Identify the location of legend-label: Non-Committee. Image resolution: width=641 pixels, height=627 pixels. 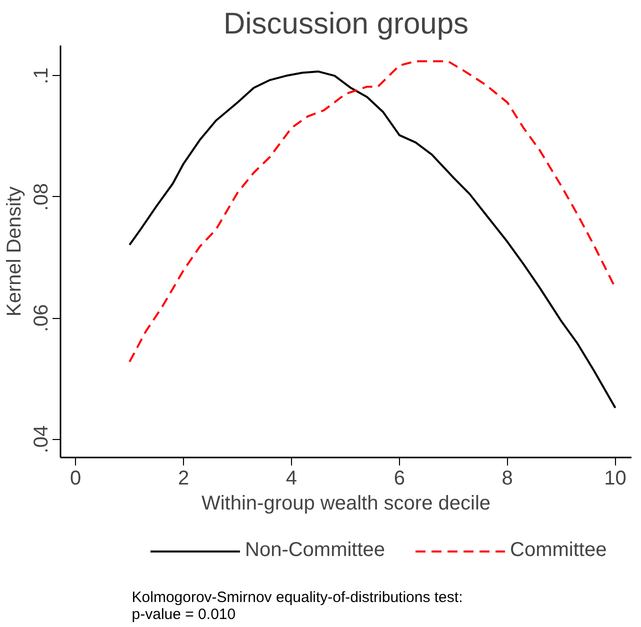
(315, 550).